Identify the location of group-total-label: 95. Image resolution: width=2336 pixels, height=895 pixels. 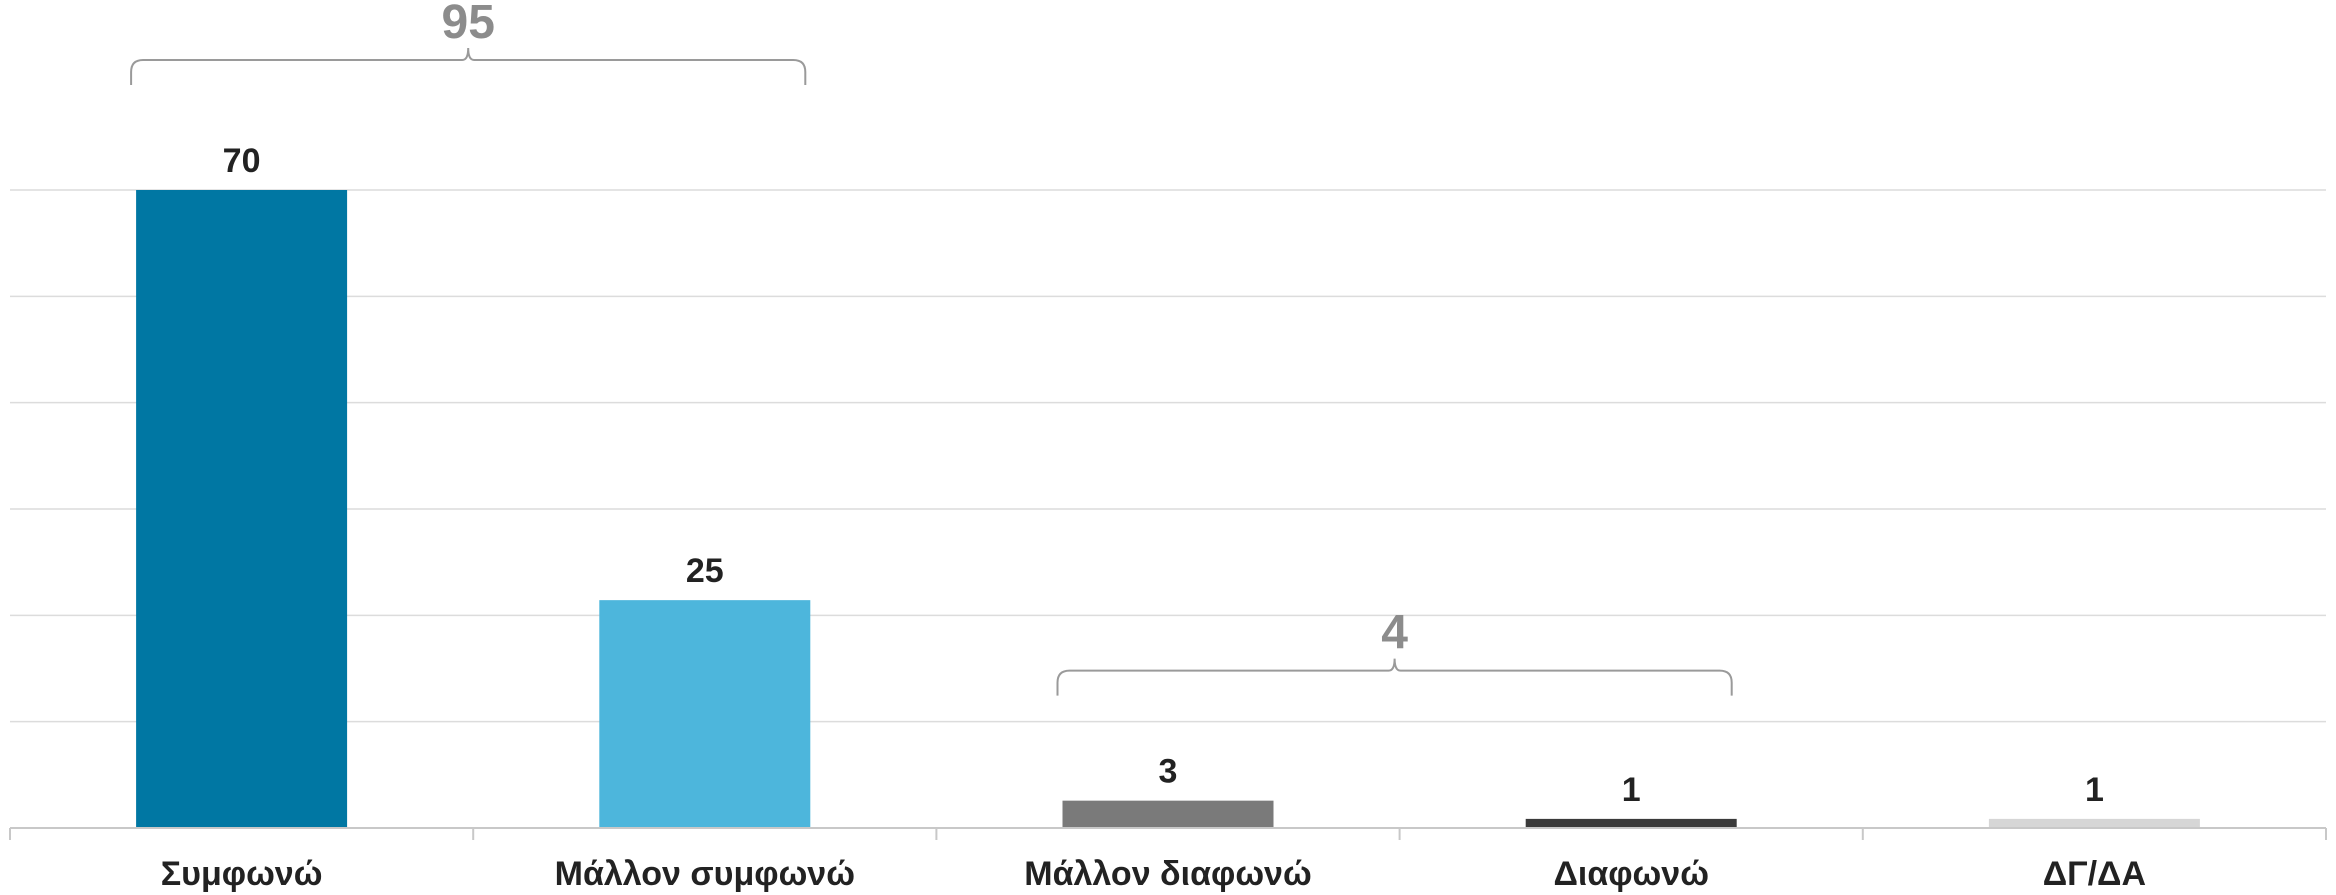
(468, 24).